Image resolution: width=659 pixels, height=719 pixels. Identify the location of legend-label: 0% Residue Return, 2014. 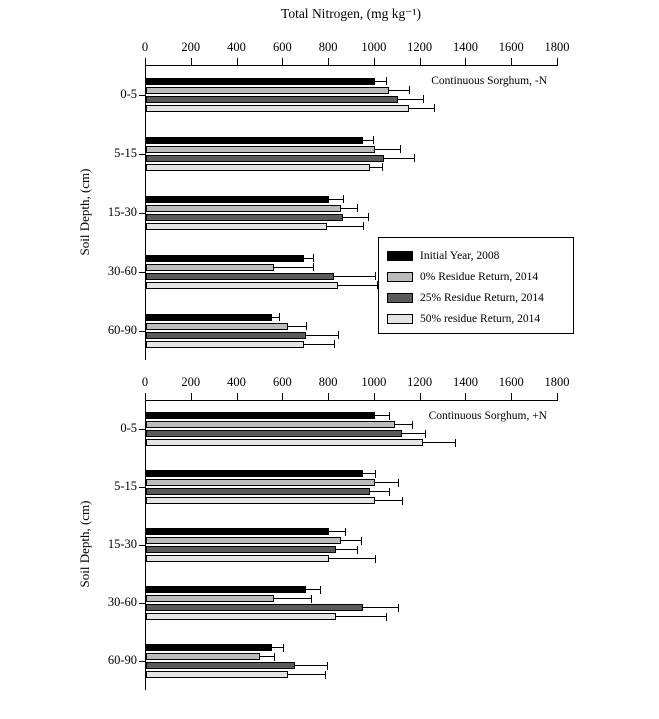
(479, 276).